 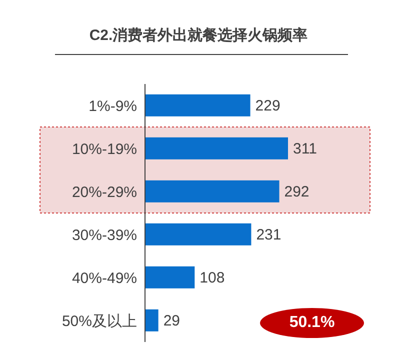 What do you see at coordinates (104, 192) in the screenshot?
I see `y-tick-label: 20%-29%` at bounding box center [104, 192].